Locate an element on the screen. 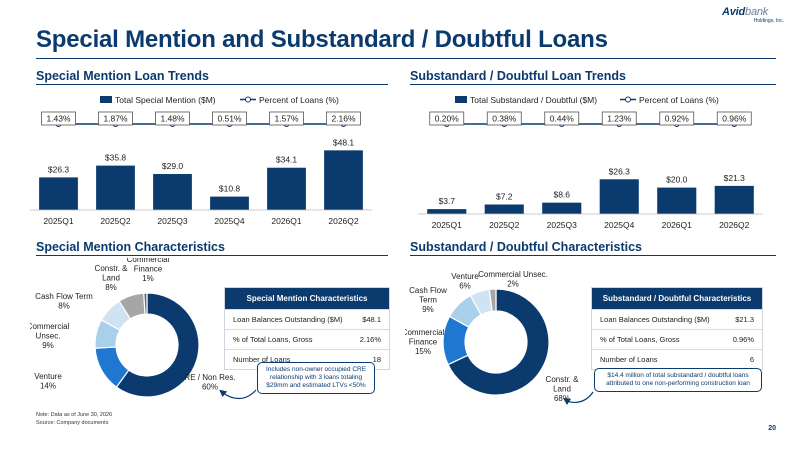  sm-trends-title: Special Mention Loan Trends is located at coordinates (122, 76).